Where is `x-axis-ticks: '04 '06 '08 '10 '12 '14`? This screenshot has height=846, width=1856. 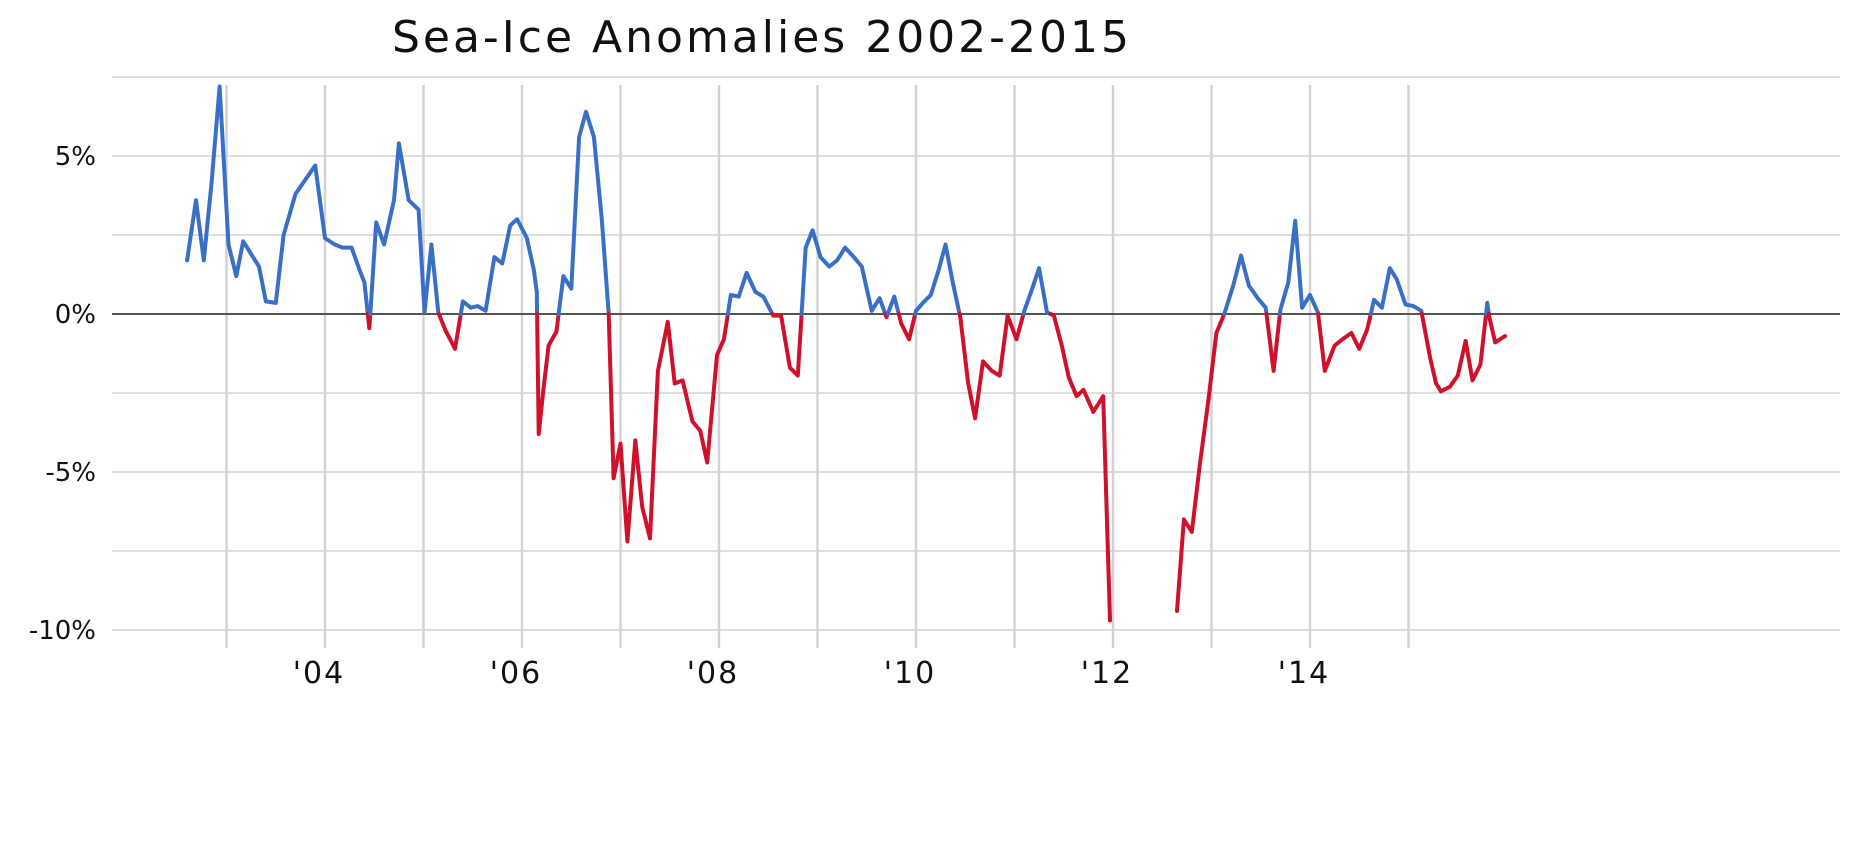
x-axis-ticks: '04 '06 '08 '10 '12 '14 is located at coordinates (811, 673).